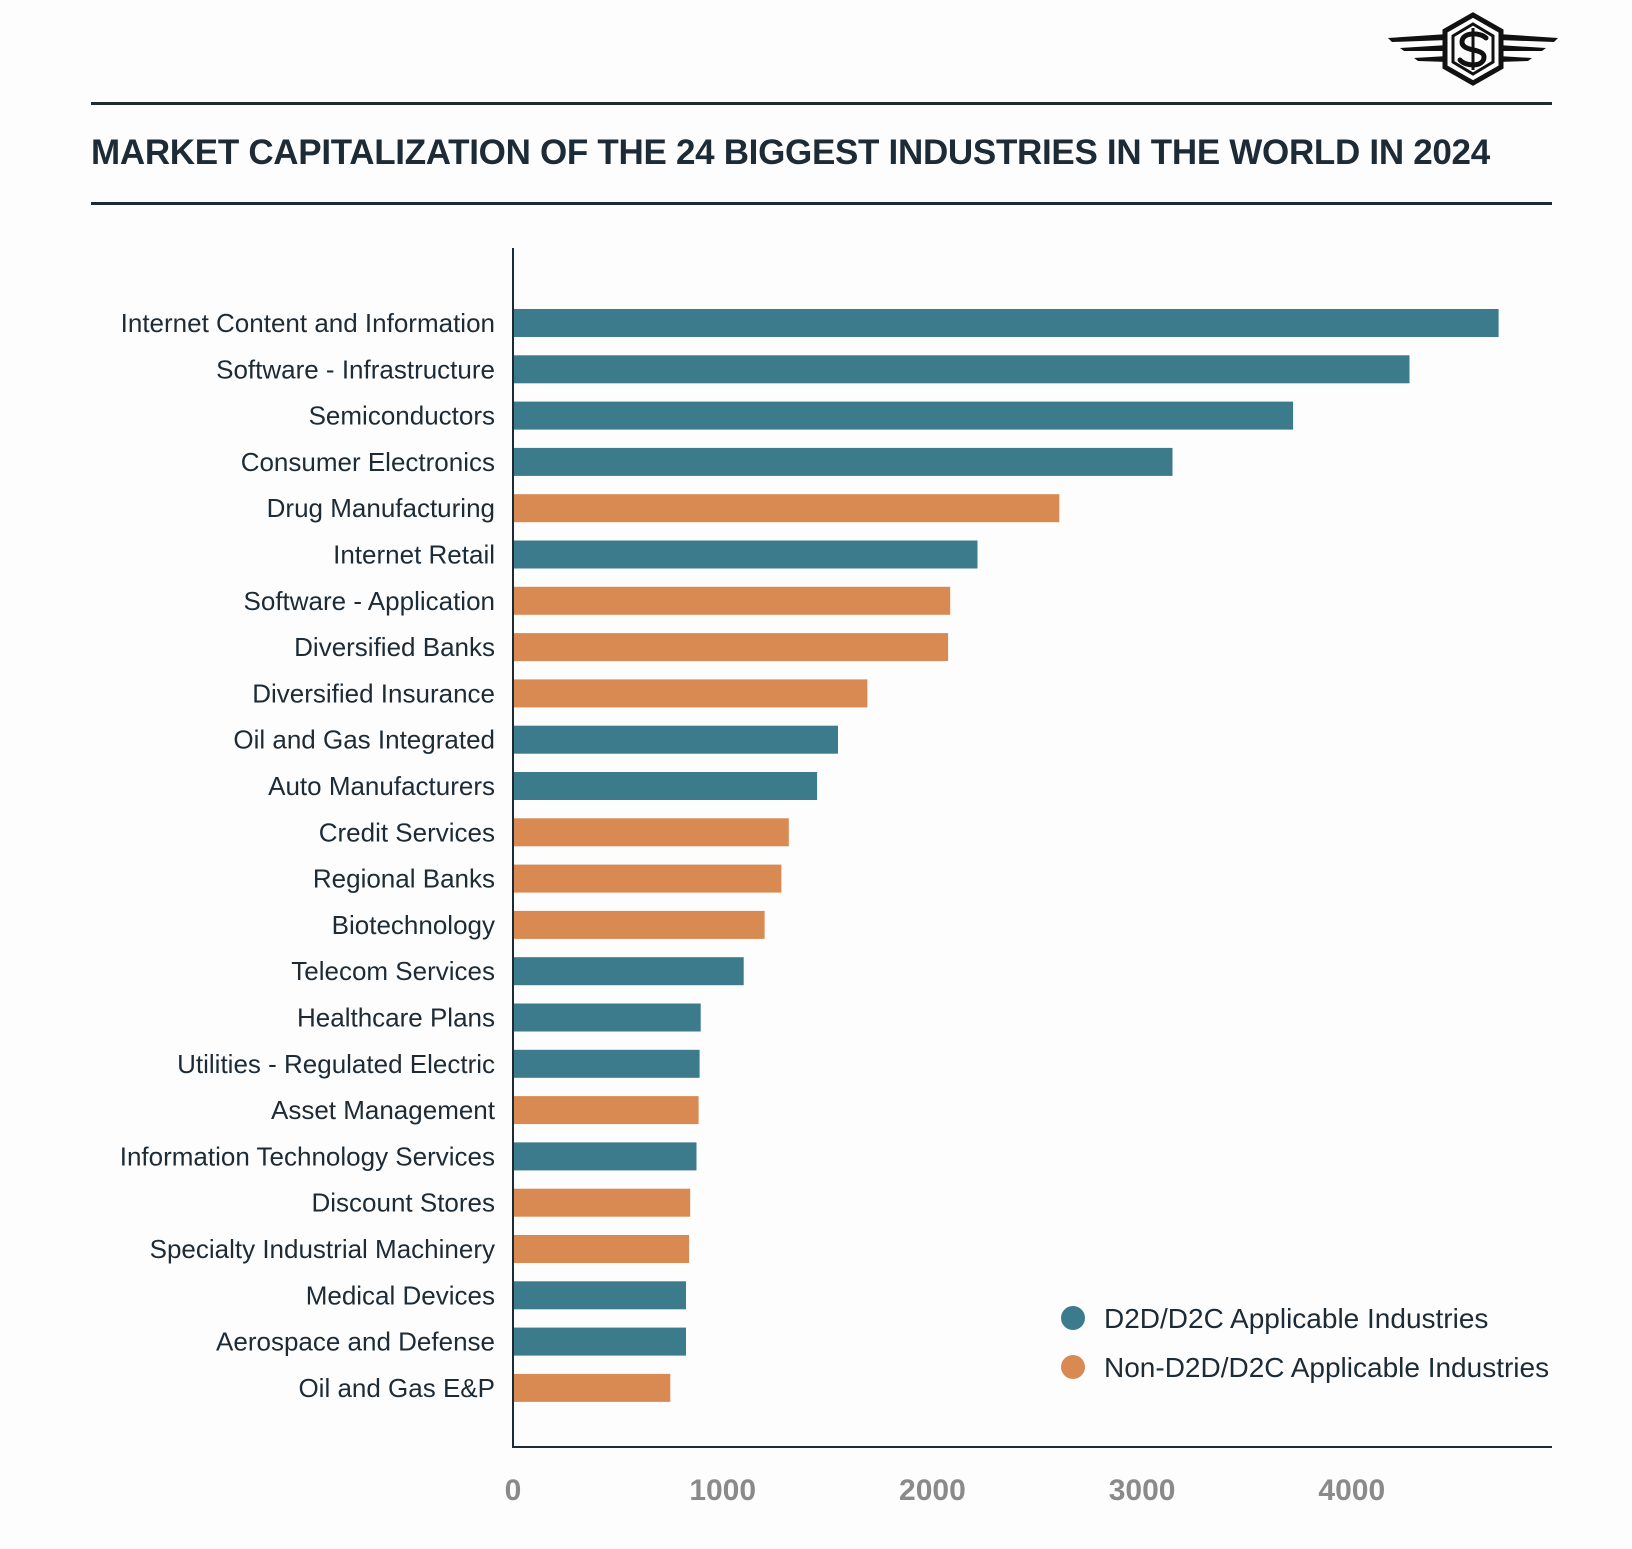  Describe the element at coordinates (393, 971) in the screenshot. I see `category-label-telecom-services: Telecom Services` at that location.